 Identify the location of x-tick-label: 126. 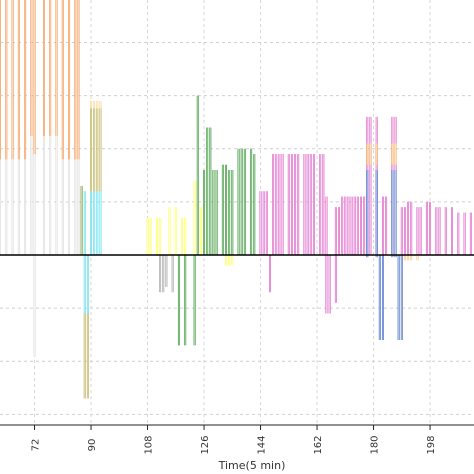
(205, 444).